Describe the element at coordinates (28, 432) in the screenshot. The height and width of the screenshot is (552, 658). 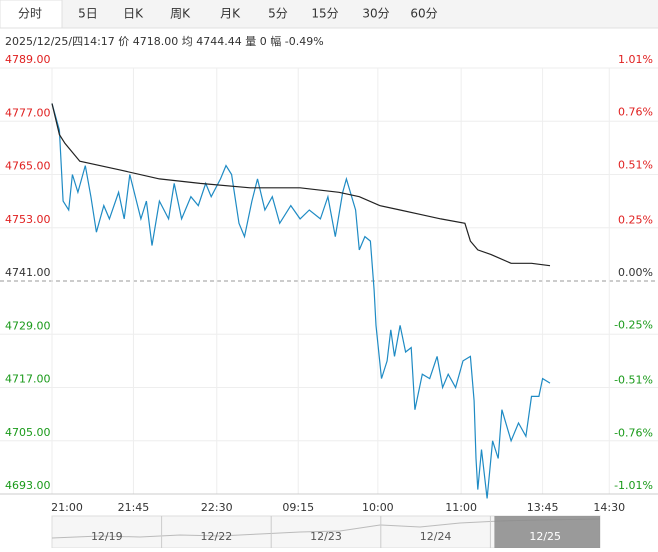
I see `y-tick-label: 4705.00` at that location.